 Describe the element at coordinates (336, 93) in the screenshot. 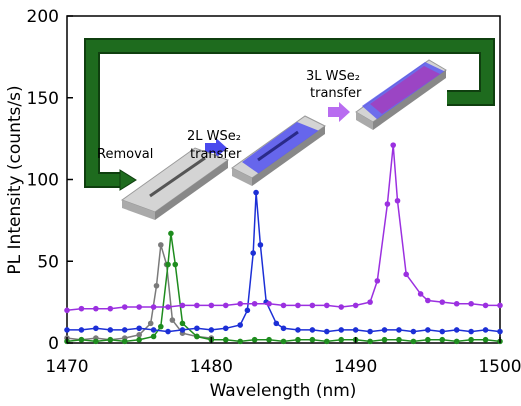

I see `annotation: transfer` at that location.